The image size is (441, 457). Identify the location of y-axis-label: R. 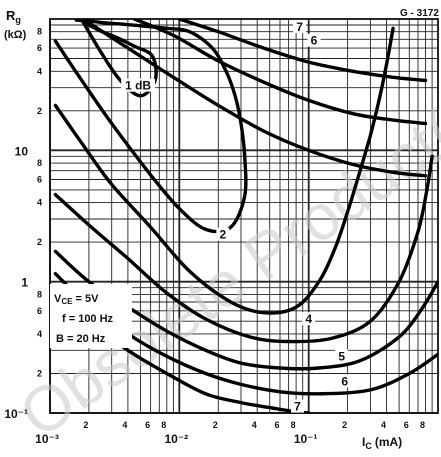
(11, 15).